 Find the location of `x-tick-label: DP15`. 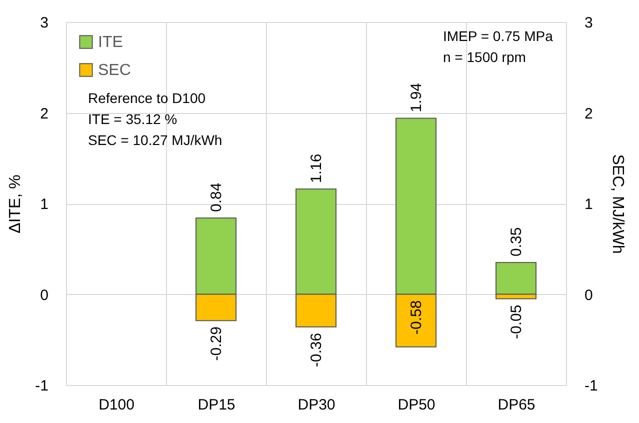

x-tick-label: DP15 is located at coordinates (217, 405).